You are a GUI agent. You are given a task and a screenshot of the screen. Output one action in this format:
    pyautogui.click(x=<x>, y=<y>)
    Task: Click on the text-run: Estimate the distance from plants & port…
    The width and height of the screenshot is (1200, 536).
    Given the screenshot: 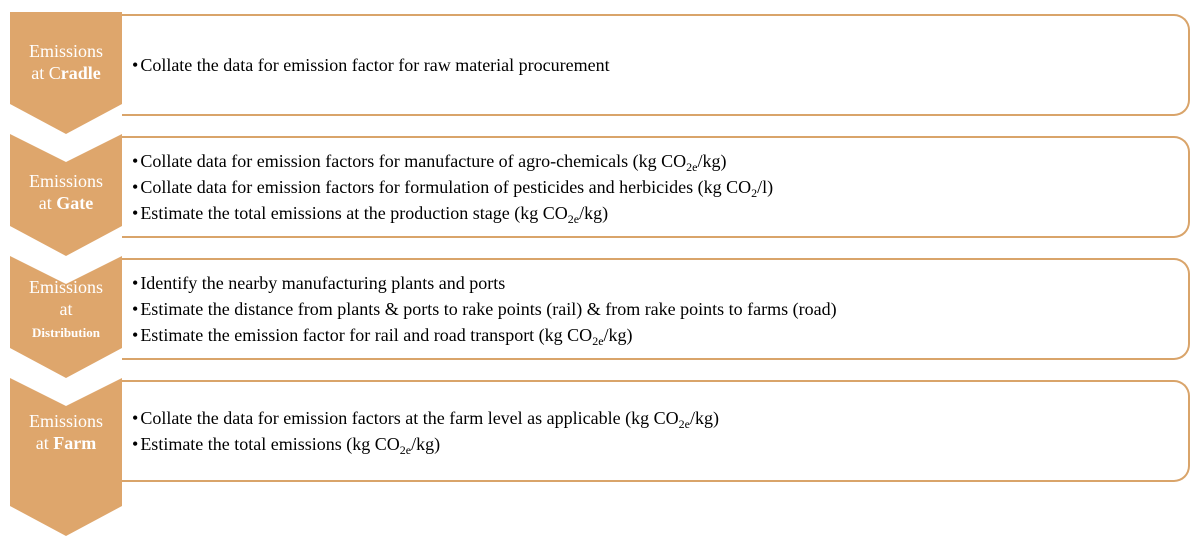 What is the action you would take?
    pyautogui.click(x=488, y=309)
    